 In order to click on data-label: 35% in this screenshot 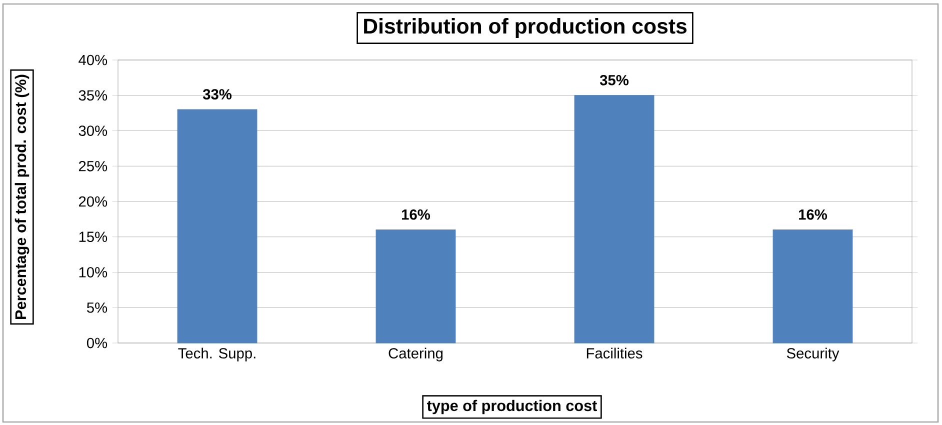, I will do `click(614, 80)`.